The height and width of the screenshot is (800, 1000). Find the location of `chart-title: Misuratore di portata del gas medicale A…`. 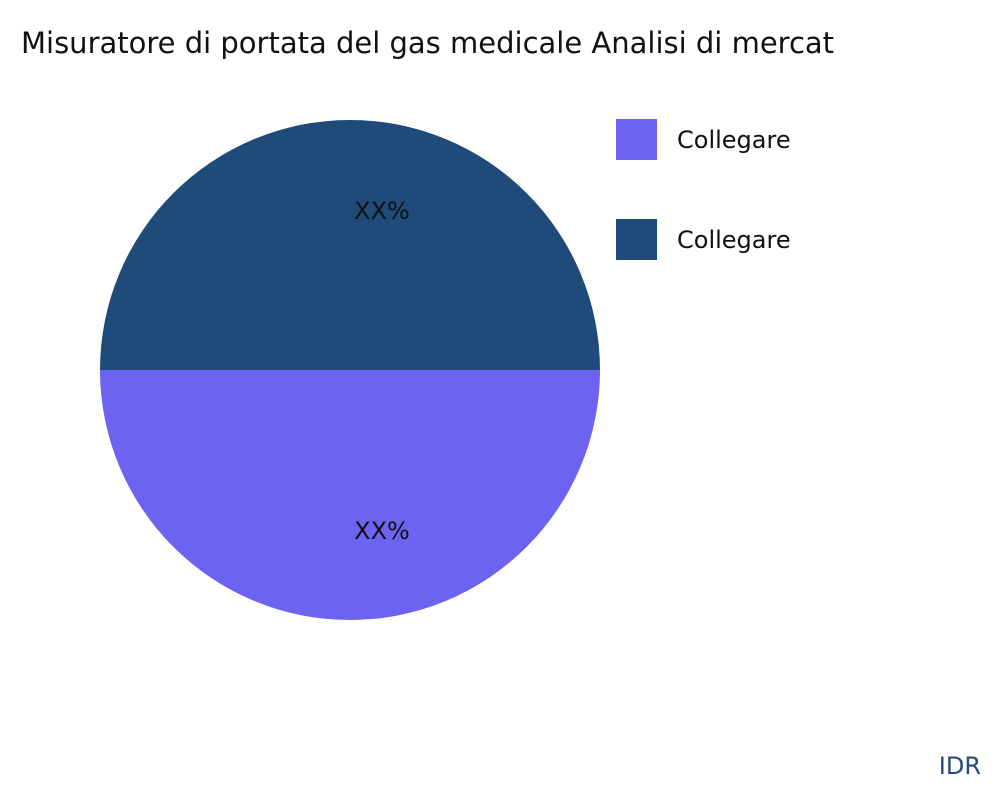

chart-title: Misuratore di portata del gas medicale A… is located at coordinates (428, 43).